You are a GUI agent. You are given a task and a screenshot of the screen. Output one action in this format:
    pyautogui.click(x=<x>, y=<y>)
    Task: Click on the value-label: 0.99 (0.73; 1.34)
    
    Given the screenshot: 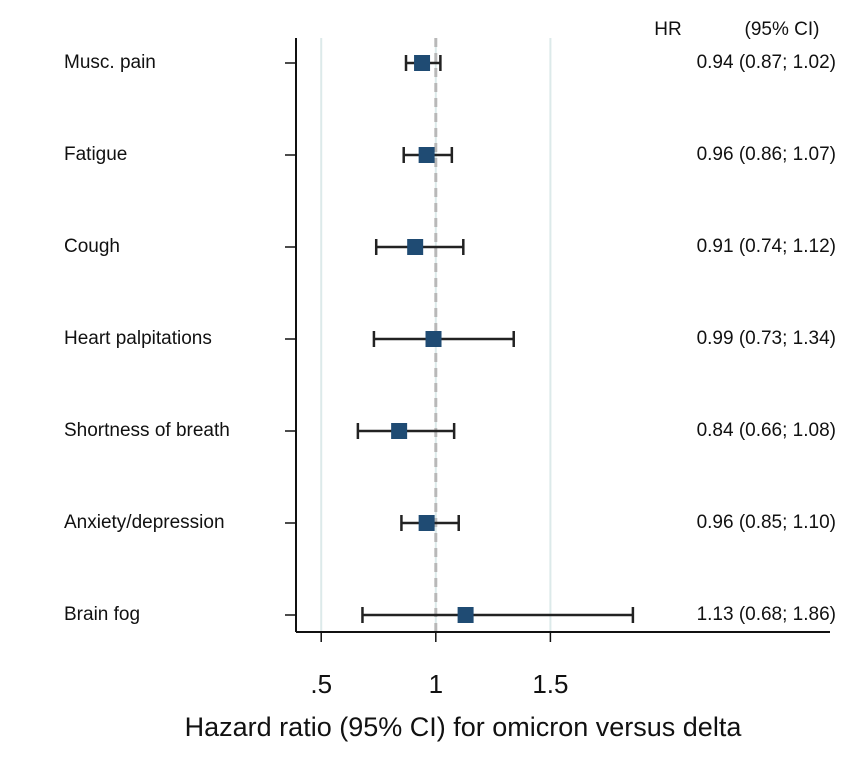 What is the action you would take?
    pyautogui.click(x=766, y=338)
    